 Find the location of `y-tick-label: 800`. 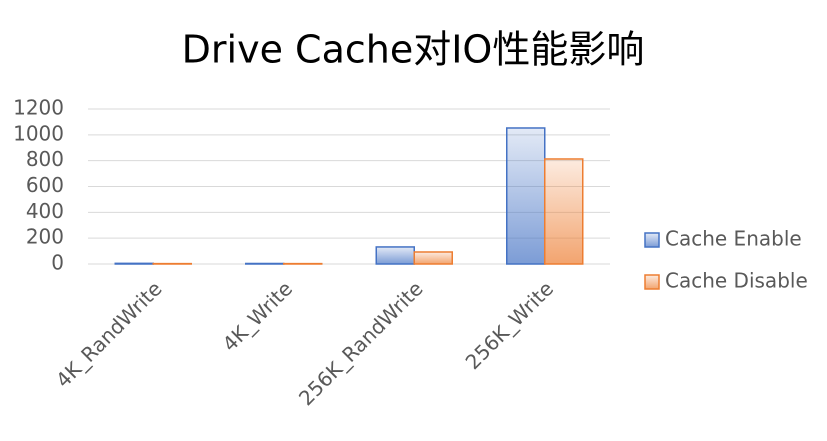

y-tick-label: 800 is located at coordinates (45, 159).